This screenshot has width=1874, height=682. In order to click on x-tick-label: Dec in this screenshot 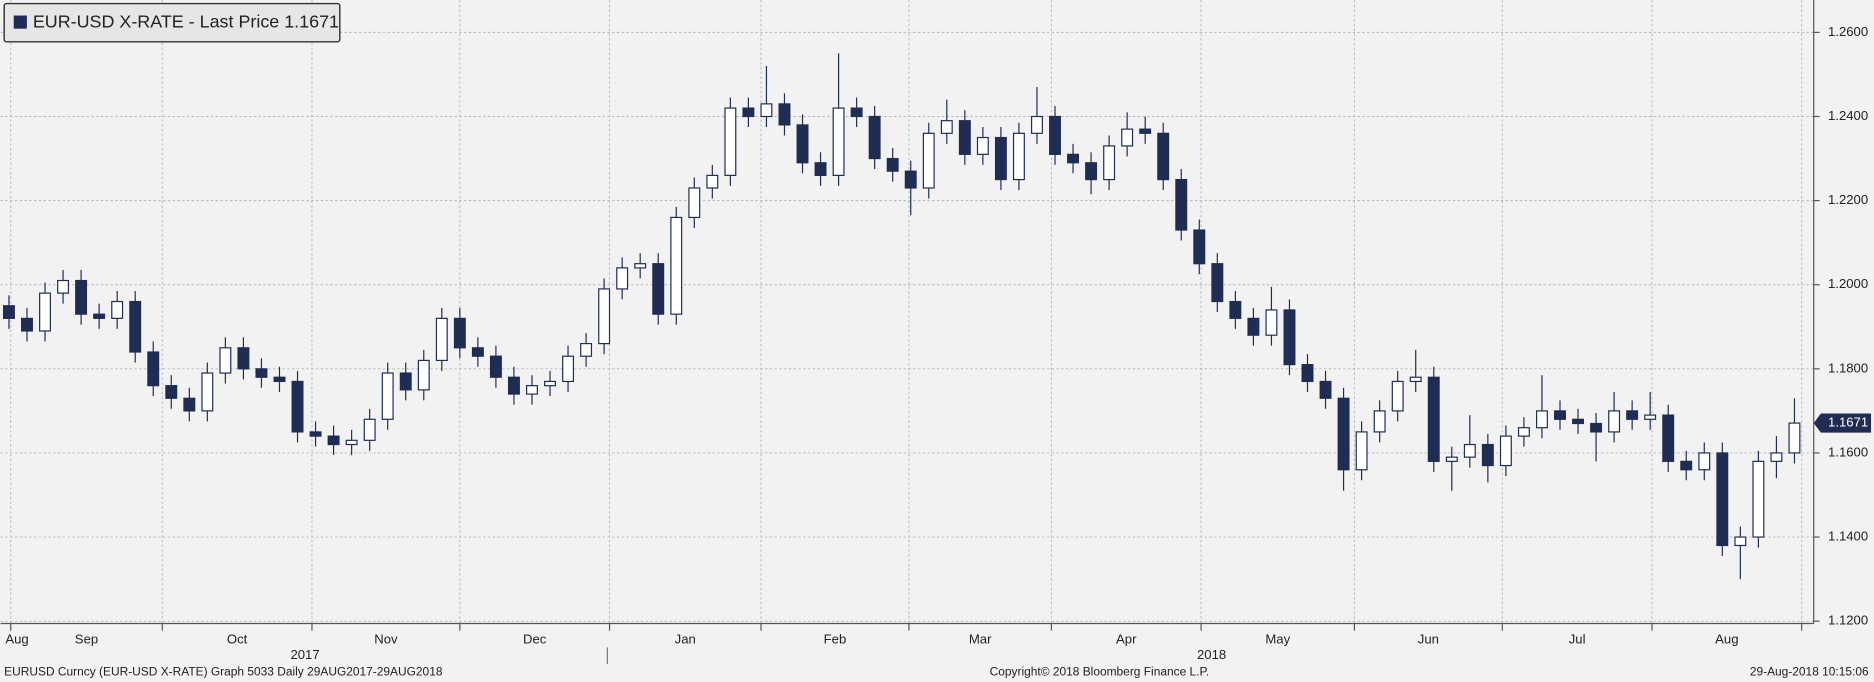, I will do `click(535, 639)`.